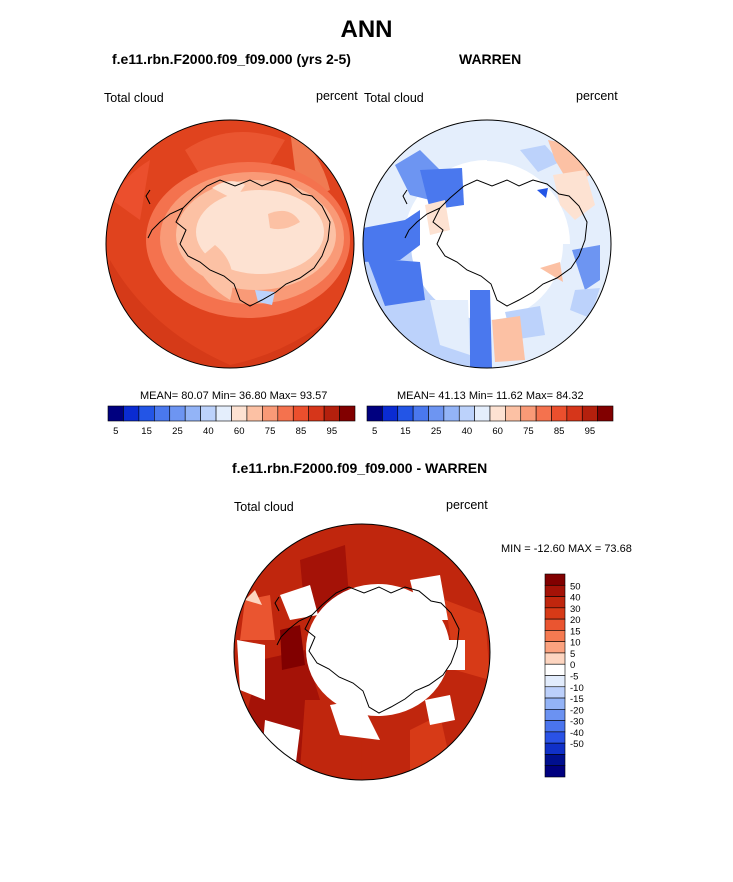 The width and height of the screenshot is (733, 882). What do you see at coordinates (528, 431) in the screenshot?
I see `colorbar-panel2-tick-label: 75` at bounding box center [528, 431].